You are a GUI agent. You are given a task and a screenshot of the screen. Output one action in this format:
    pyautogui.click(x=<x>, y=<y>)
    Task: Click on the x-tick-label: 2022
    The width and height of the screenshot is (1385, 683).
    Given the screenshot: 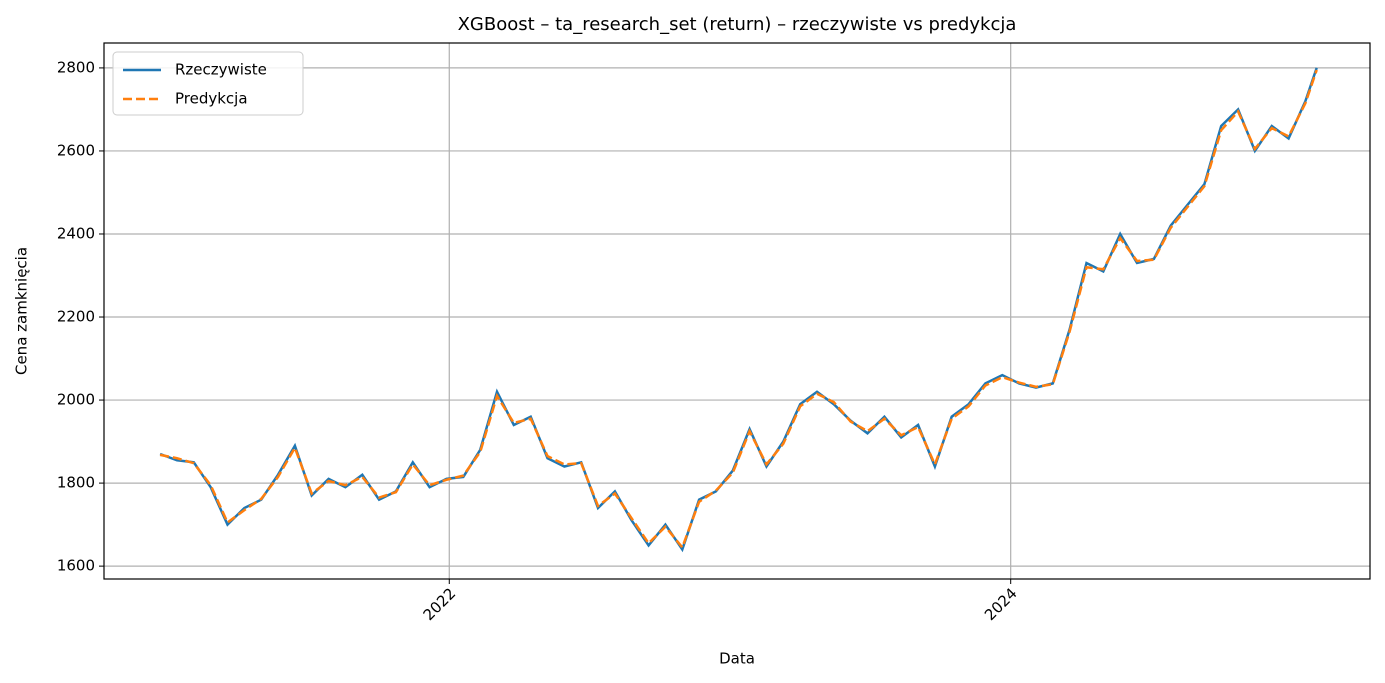 What is the action you would take?
    pyautogui.click(x=440, y=604)
    